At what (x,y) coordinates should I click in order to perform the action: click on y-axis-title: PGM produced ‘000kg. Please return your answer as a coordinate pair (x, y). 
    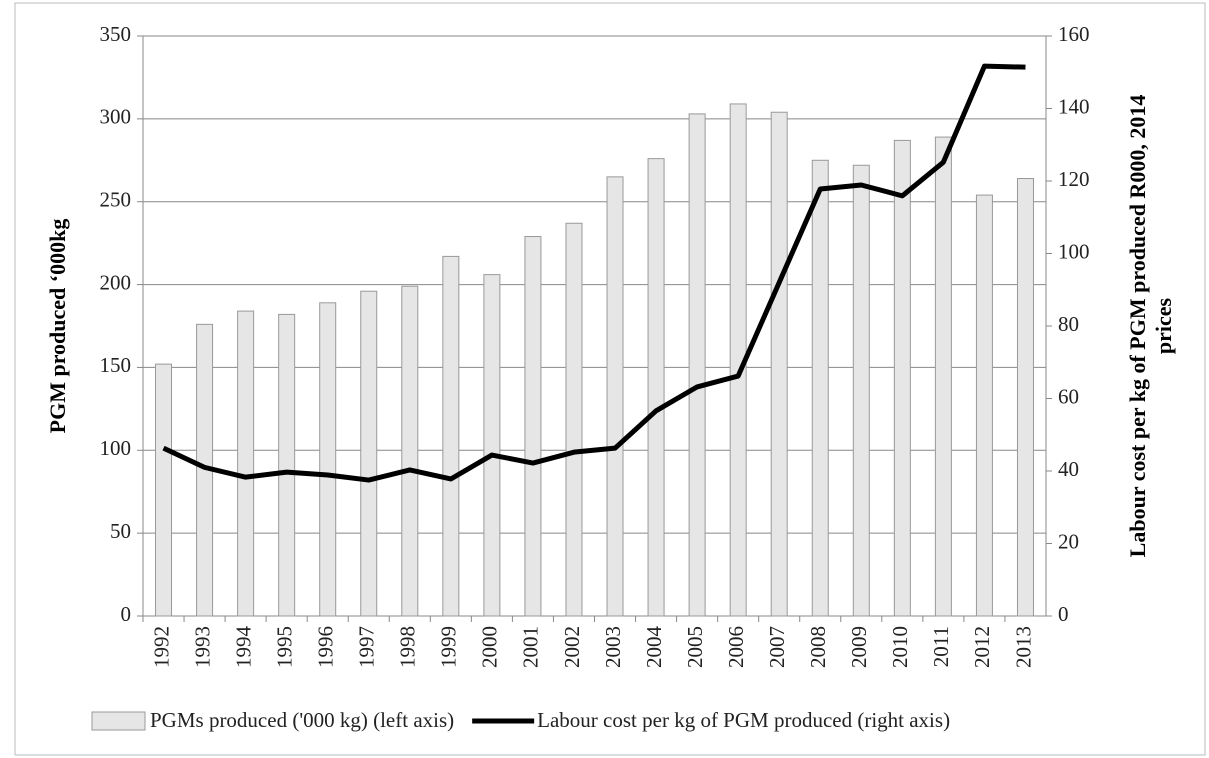
    Looking at the image, I should click on (57, 326).